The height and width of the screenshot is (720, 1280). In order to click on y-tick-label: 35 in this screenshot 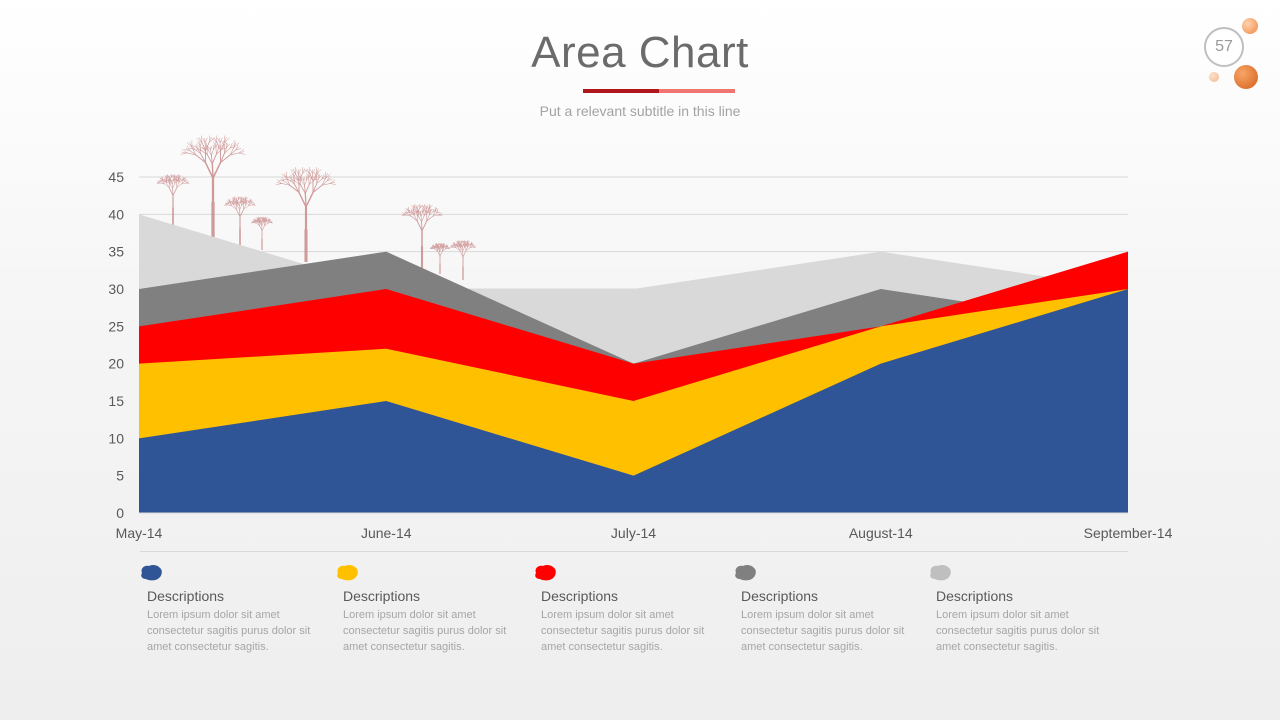, I will do `click(116, 252)`.